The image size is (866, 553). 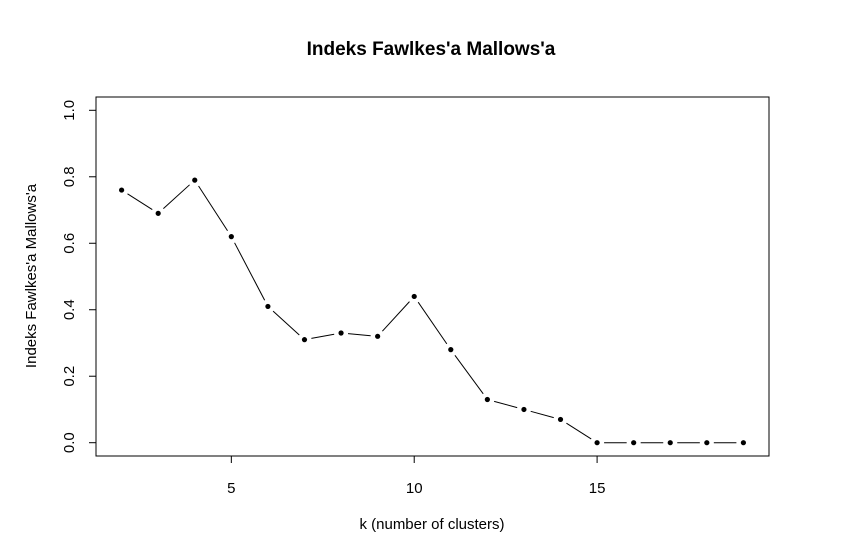 I want to click on y-axis-label: Indeks Fawlkes'a Mallows'a, so click(x=31, y=275).